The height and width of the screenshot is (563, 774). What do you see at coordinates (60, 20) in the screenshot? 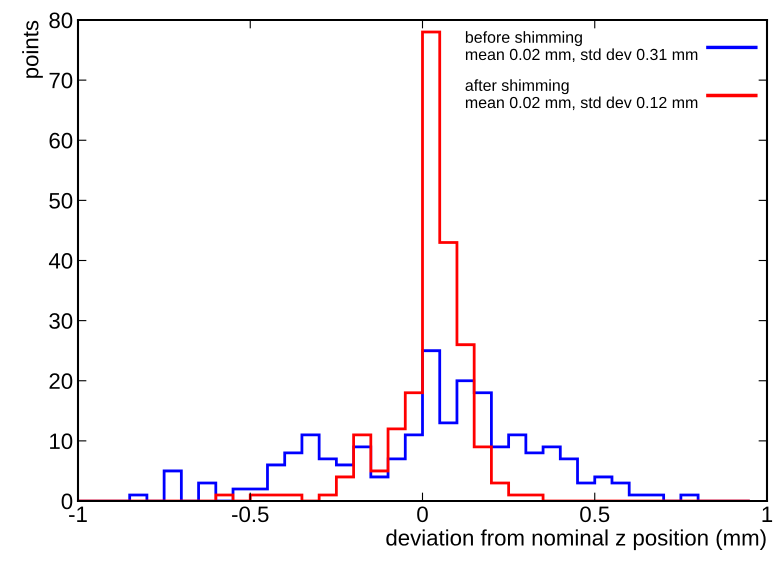
I see `y-tick-label: 80` at bounding box center [60, 20].